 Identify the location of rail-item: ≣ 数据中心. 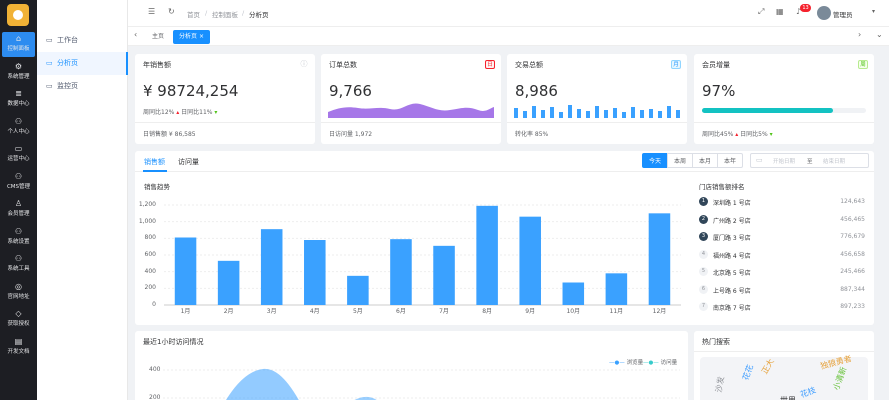
(18, 99).